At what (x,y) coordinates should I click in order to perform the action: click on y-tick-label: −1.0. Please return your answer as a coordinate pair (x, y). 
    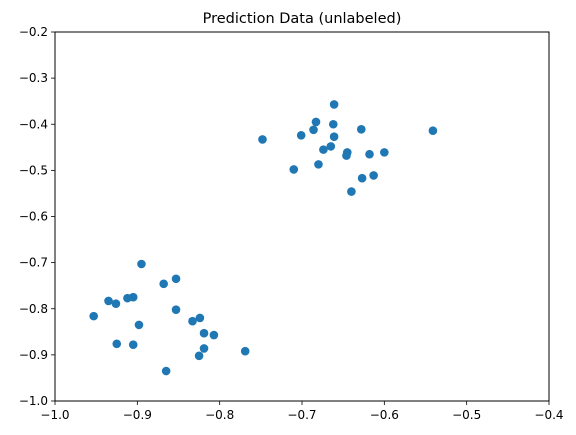
    Looking at the image, I should click on (33, 401).